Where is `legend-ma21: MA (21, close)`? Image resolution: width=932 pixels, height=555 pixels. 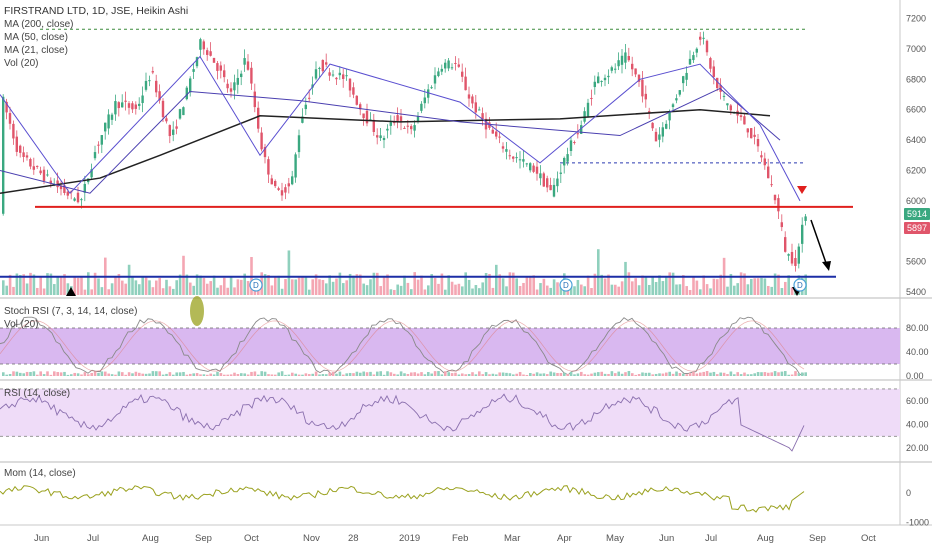 legend-ma21: MA (21, close) is located at coordinates (36, 50).